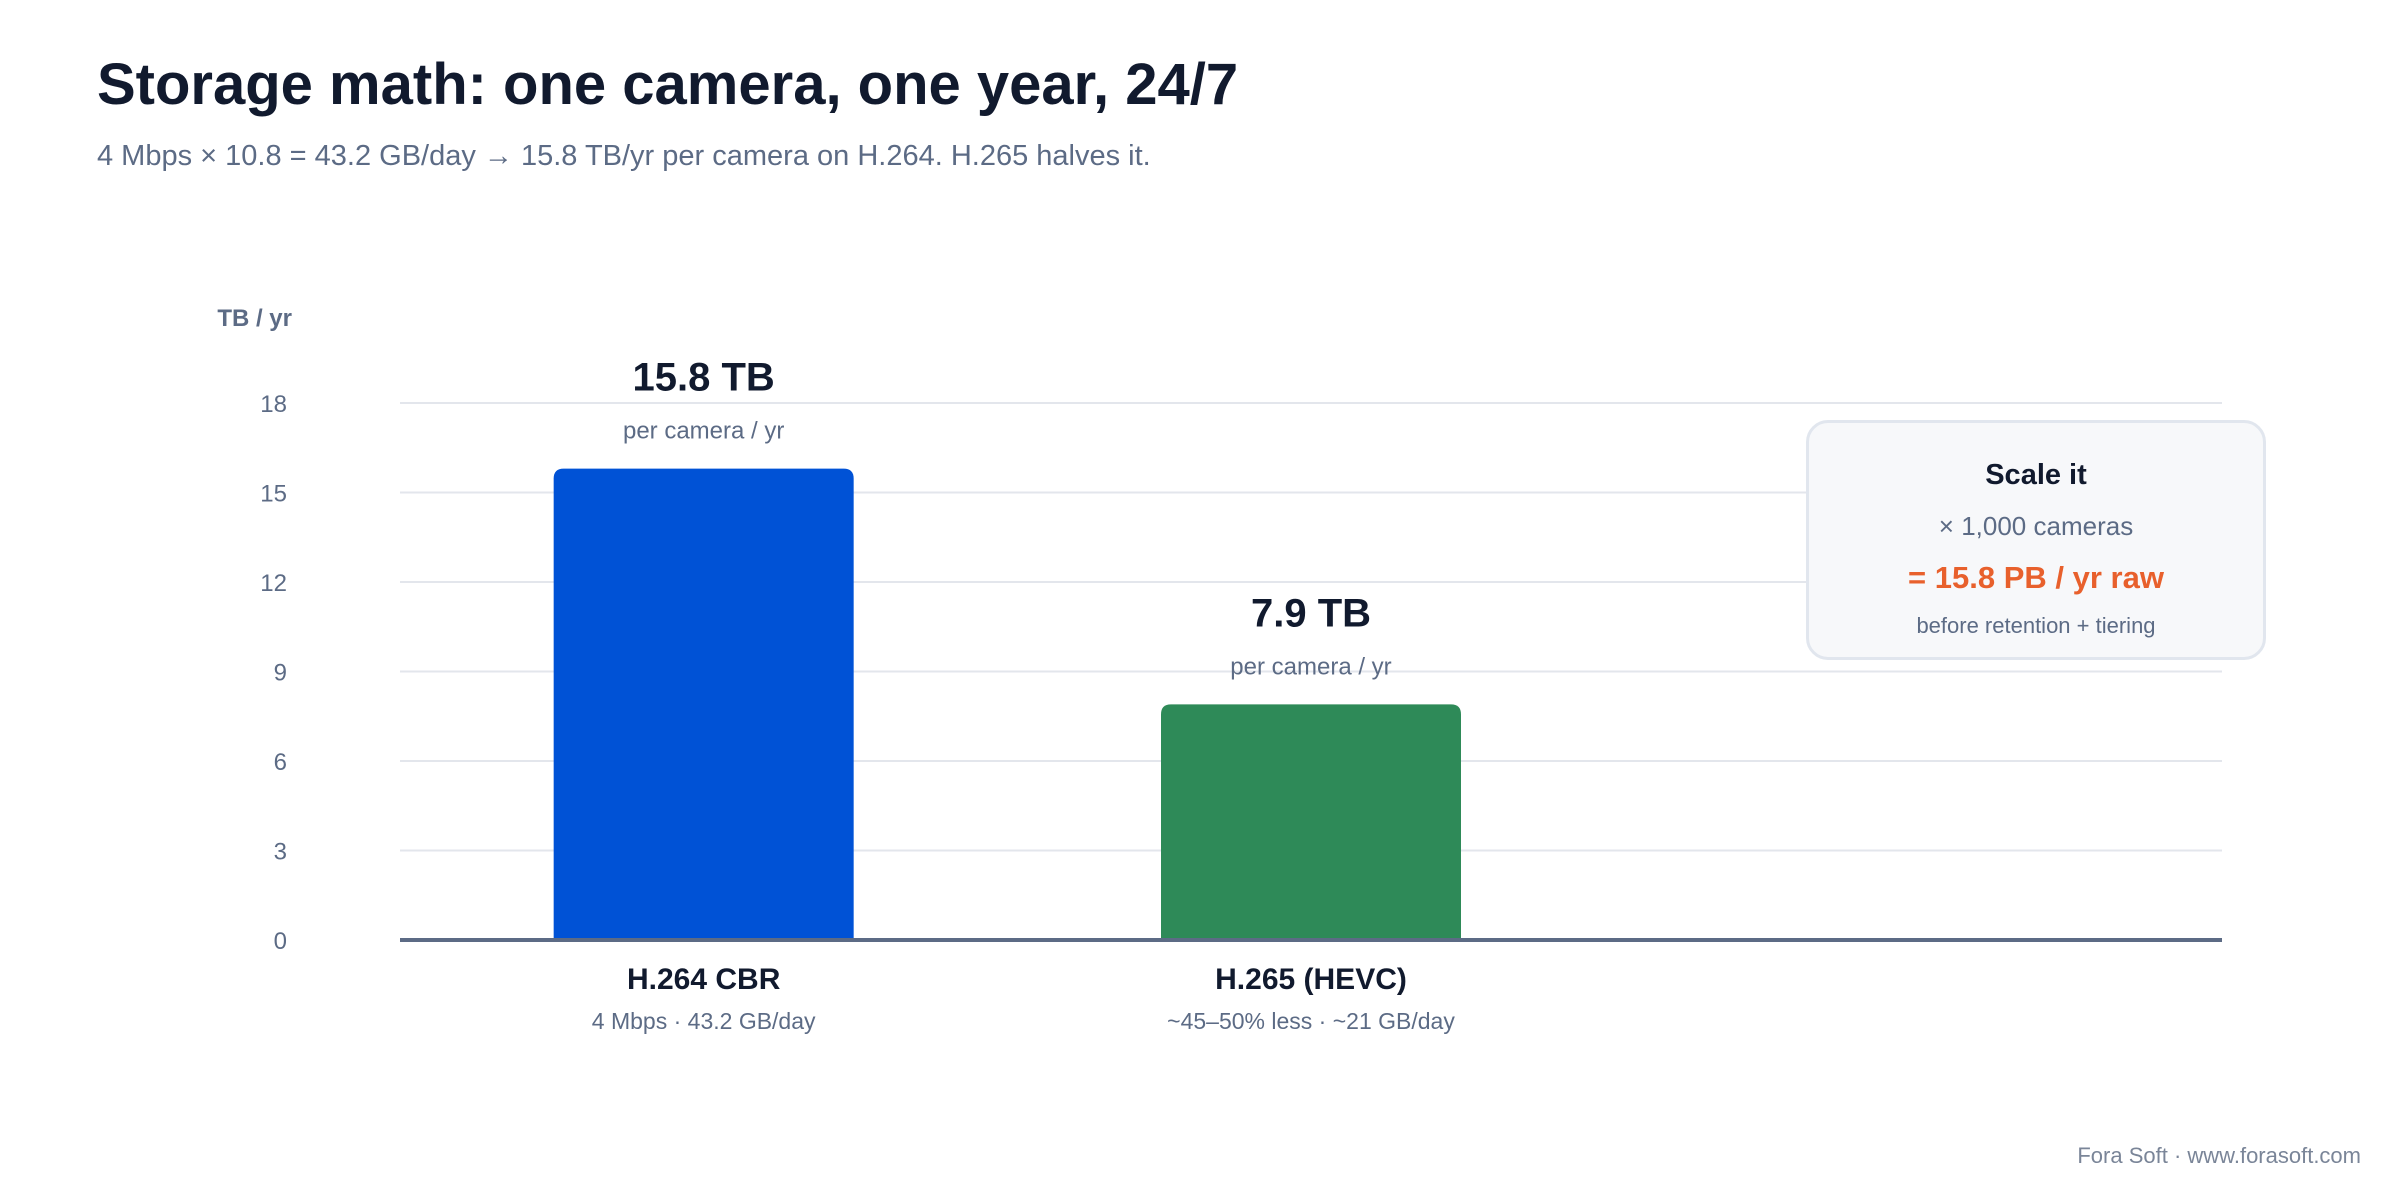  I want to click on y-tick-label: 6, so click(280, 762).